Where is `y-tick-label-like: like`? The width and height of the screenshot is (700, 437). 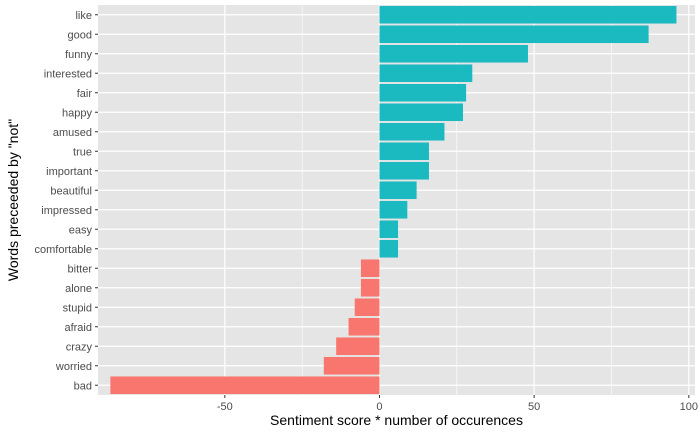
y-tick-label-like: like is located at coordinates (83, 16).